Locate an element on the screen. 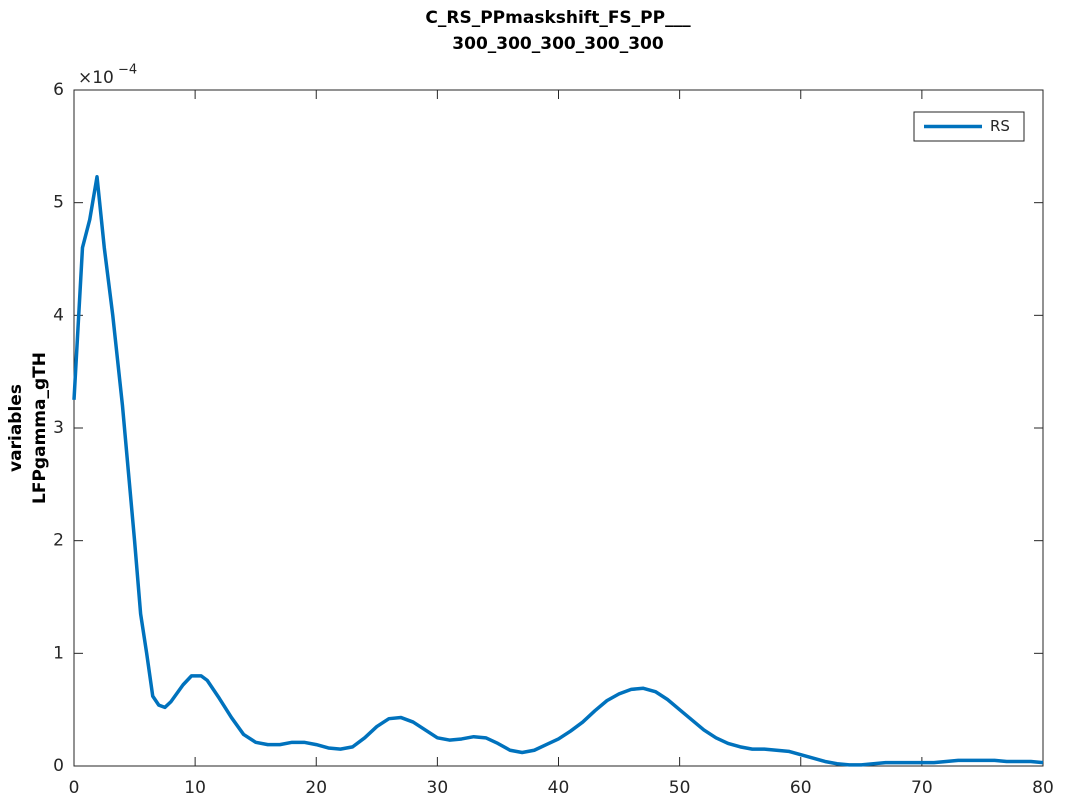 The width and height of the screenshot is (1067, 800). x-tick-label: 10 is located at coordinates (195, 788).